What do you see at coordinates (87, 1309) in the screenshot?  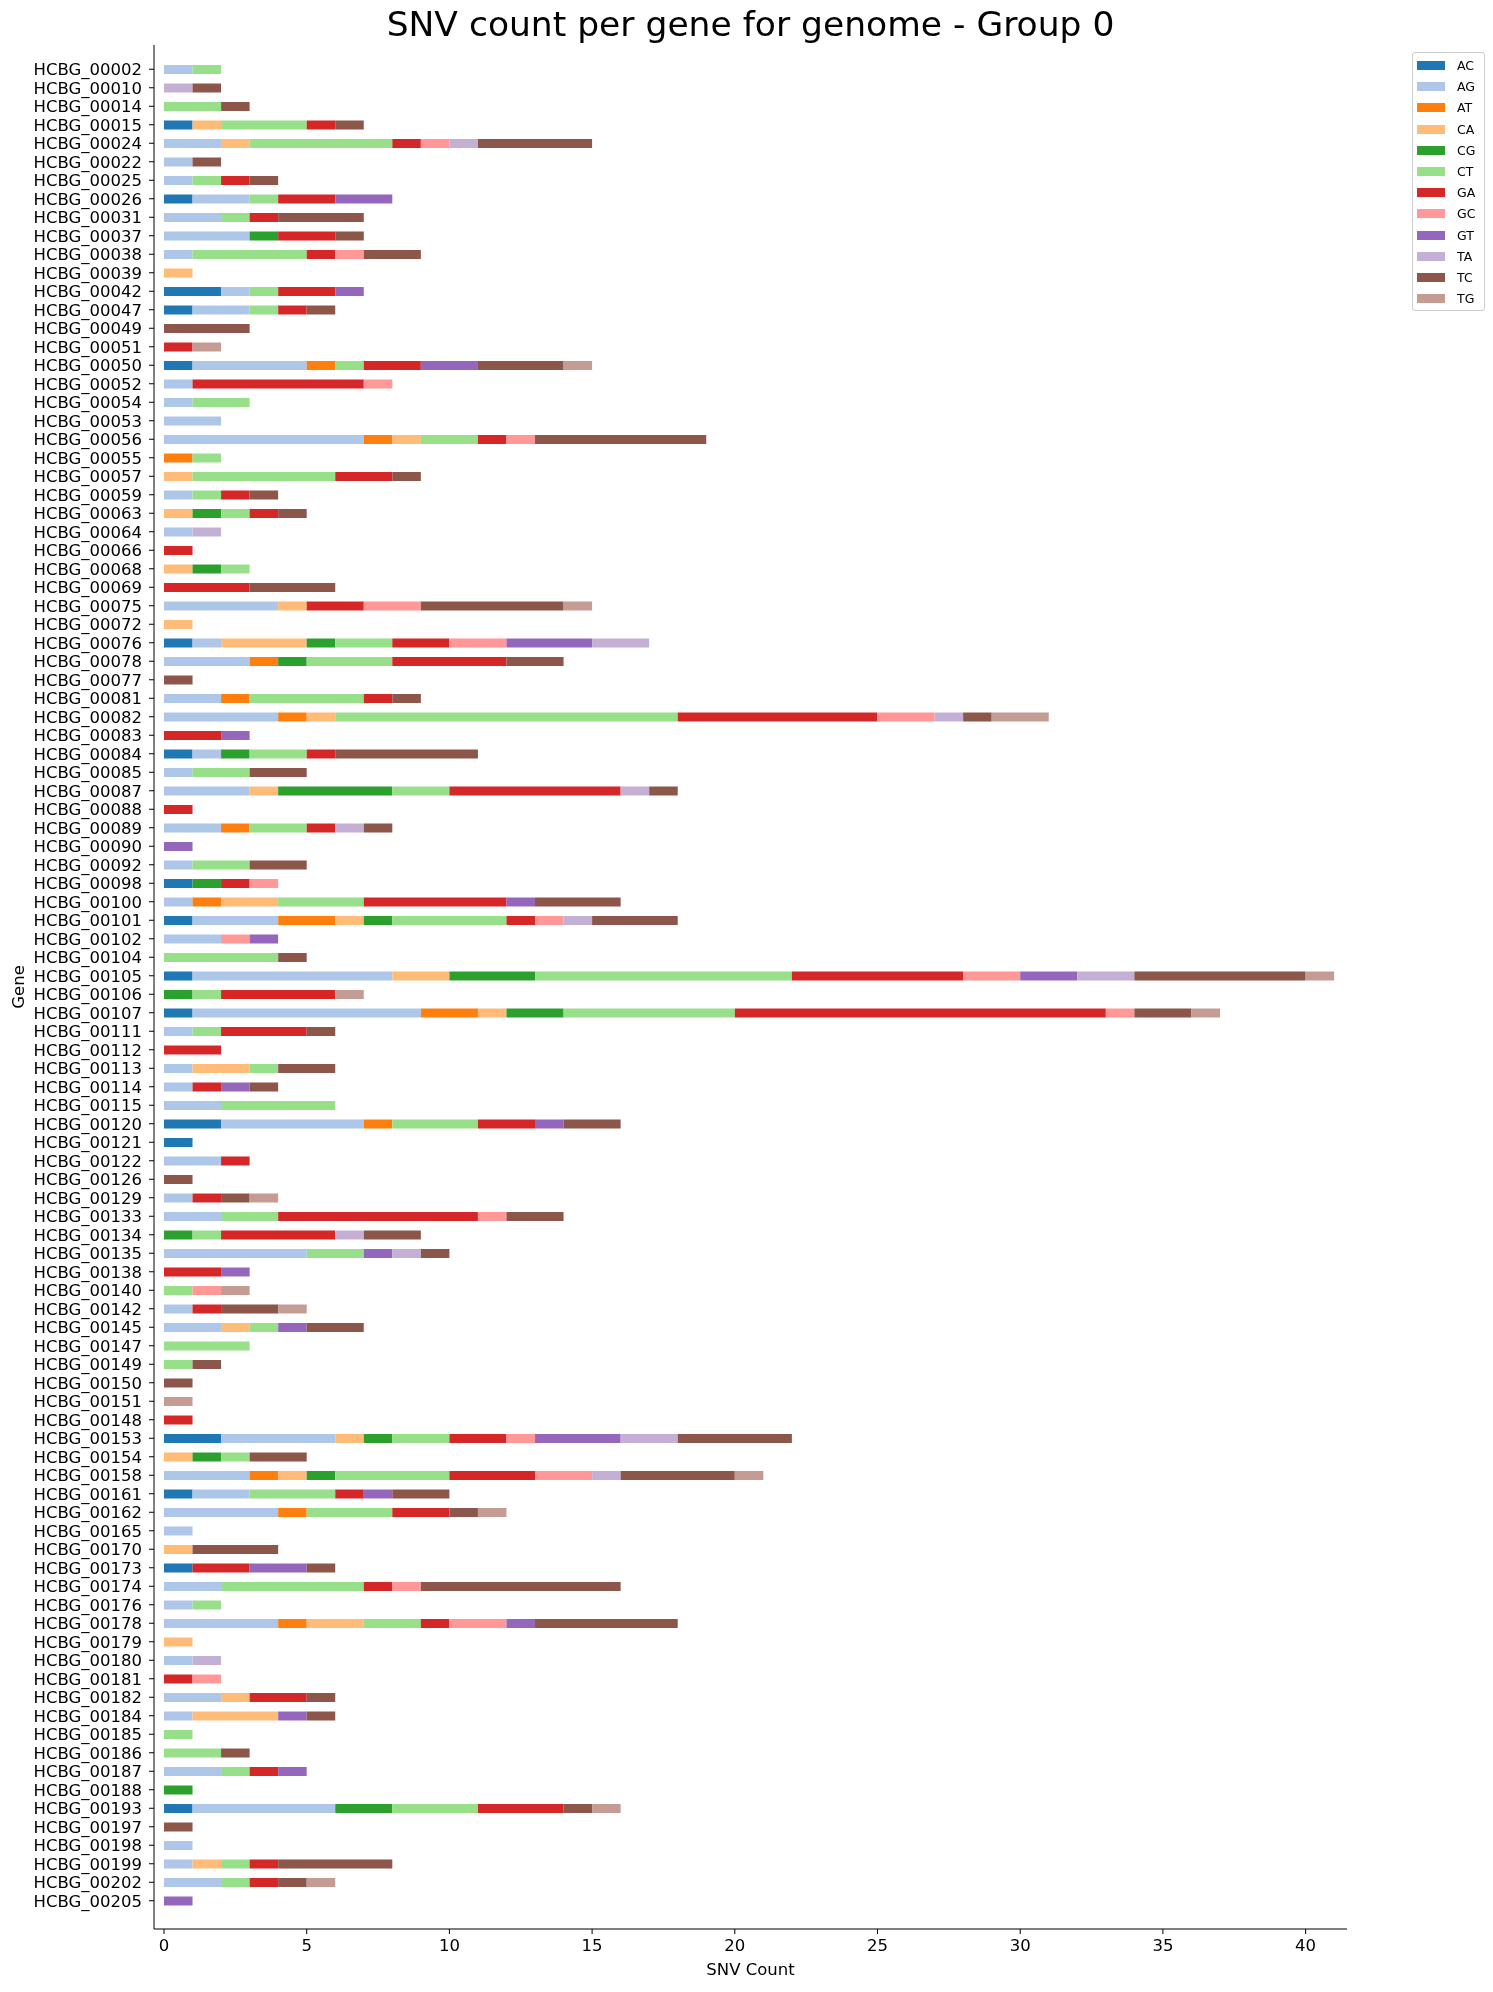 I see `y-tick-label: HCBG_00142` at bounding box center [87, 1309].